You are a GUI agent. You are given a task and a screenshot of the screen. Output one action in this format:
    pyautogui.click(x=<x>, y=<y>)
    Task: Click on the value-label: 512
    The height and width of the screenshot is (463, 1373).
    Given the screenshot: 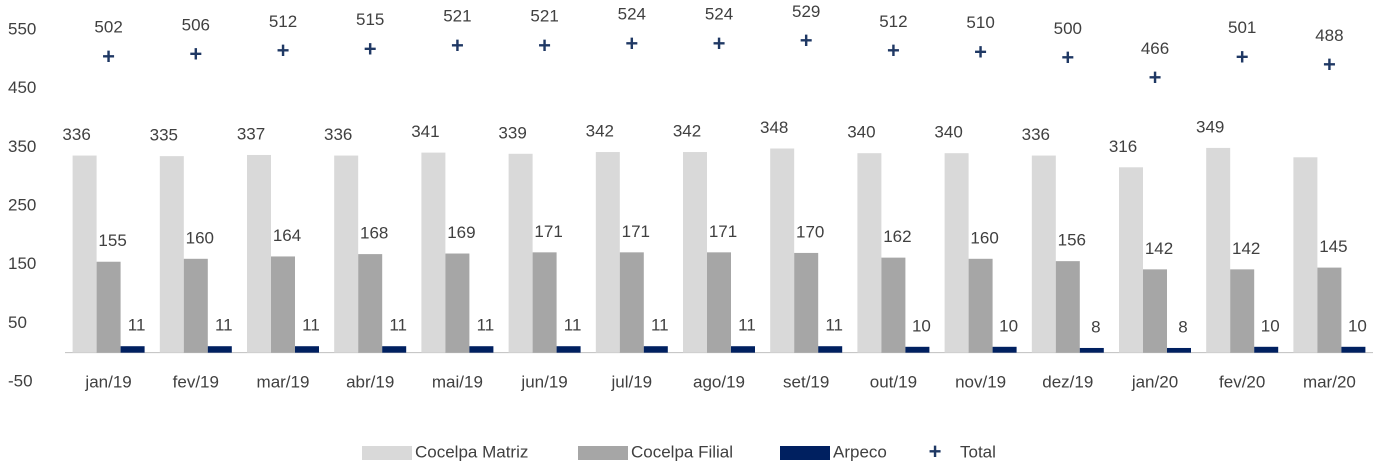 What is the action you would take?
    pyautogui.click(x=893, y=21)
    